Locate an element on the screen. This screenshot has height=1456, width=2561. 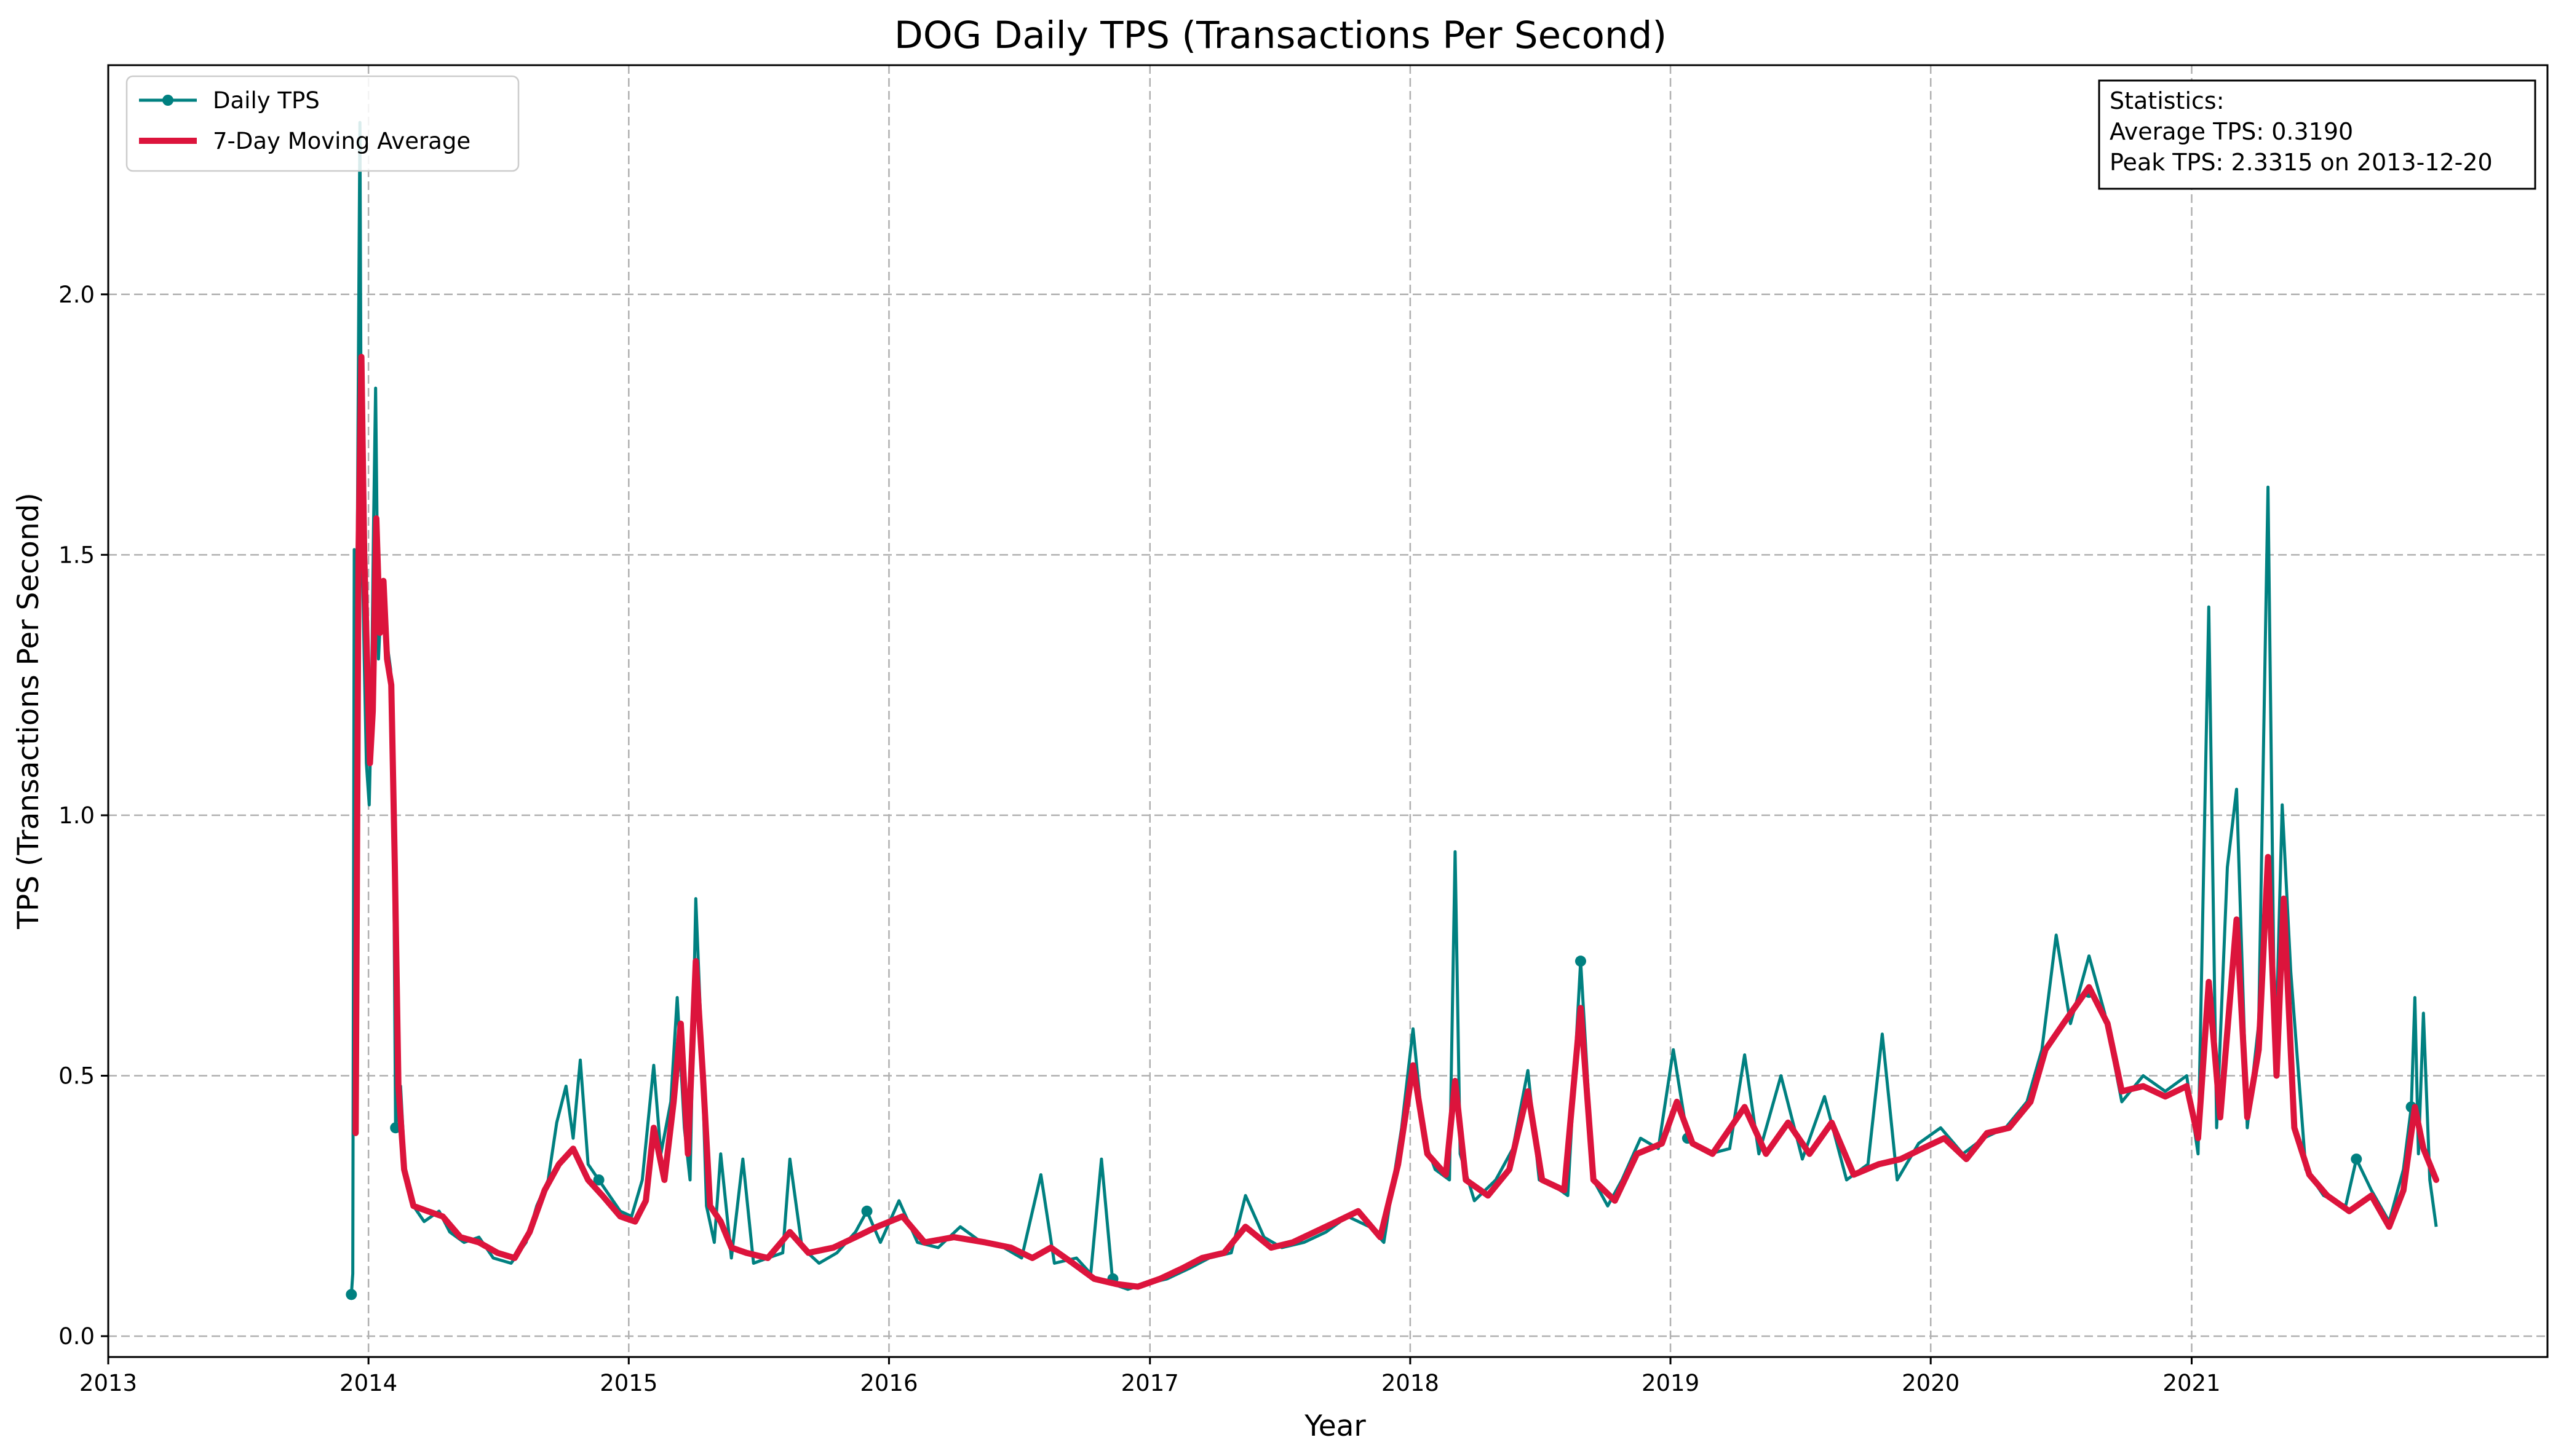
x-tick-label: 2020 is located at coordinates (1931, 1383).